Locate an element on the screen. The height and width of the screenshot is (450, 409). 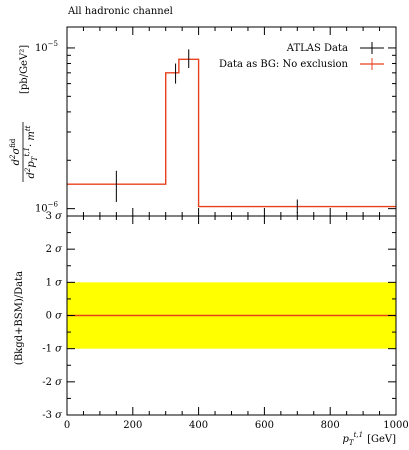
xlabel-p: p is located at coordinates (345, 439).